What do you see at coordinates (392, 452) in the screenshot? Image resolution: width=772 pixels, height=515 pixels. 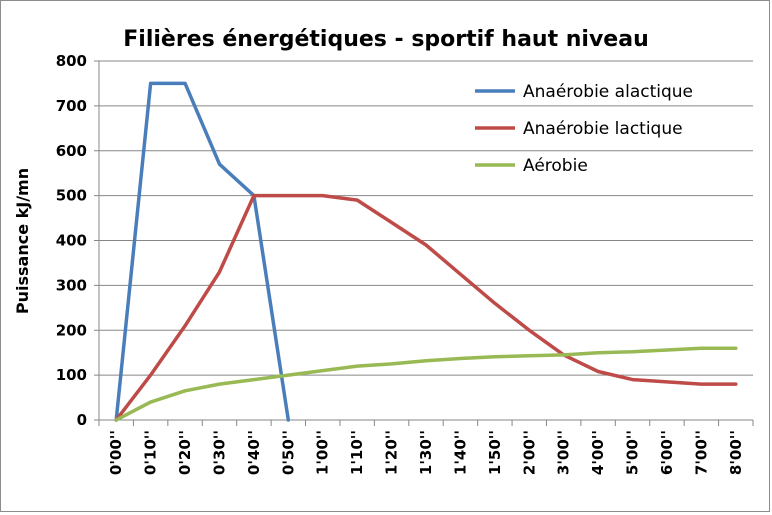 I see `x-tick-label: 1'20''` at bounding box center [392, 452].